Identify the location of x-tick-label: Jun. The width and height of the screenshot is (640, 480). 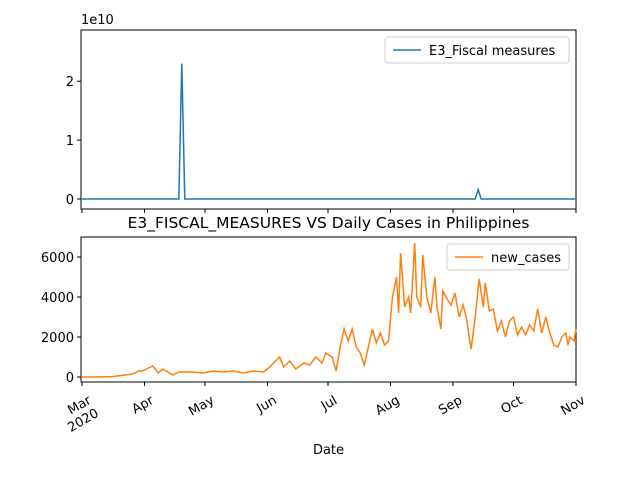
(267, 405).